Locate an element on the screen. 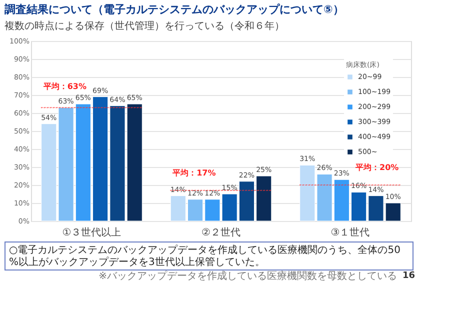 This screenshot has height=320, width=462. text: ○電子カルテシステムのバックアップデータを作成している医療機関のうち、全体の50%以上がバックアップデータを3世代以上保管していた。 is located at coordinates (204, 256).